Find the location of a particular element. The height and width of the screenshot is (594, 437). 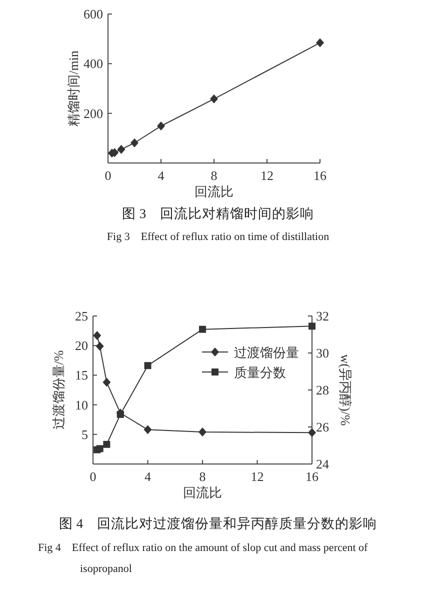

y-tick-label: 15 is located at coordinates (81, 375).